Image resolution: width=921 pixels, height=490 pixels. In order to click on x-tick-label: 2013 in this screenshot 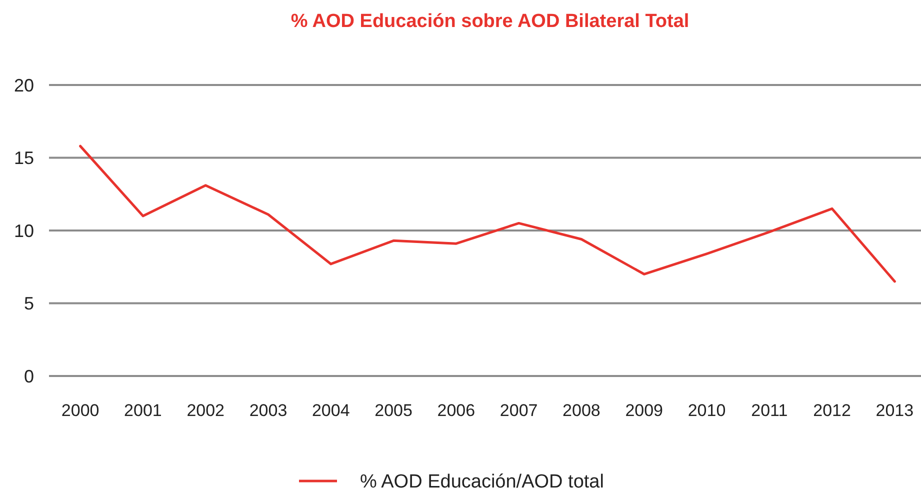, I will do `click(895, 410)`.